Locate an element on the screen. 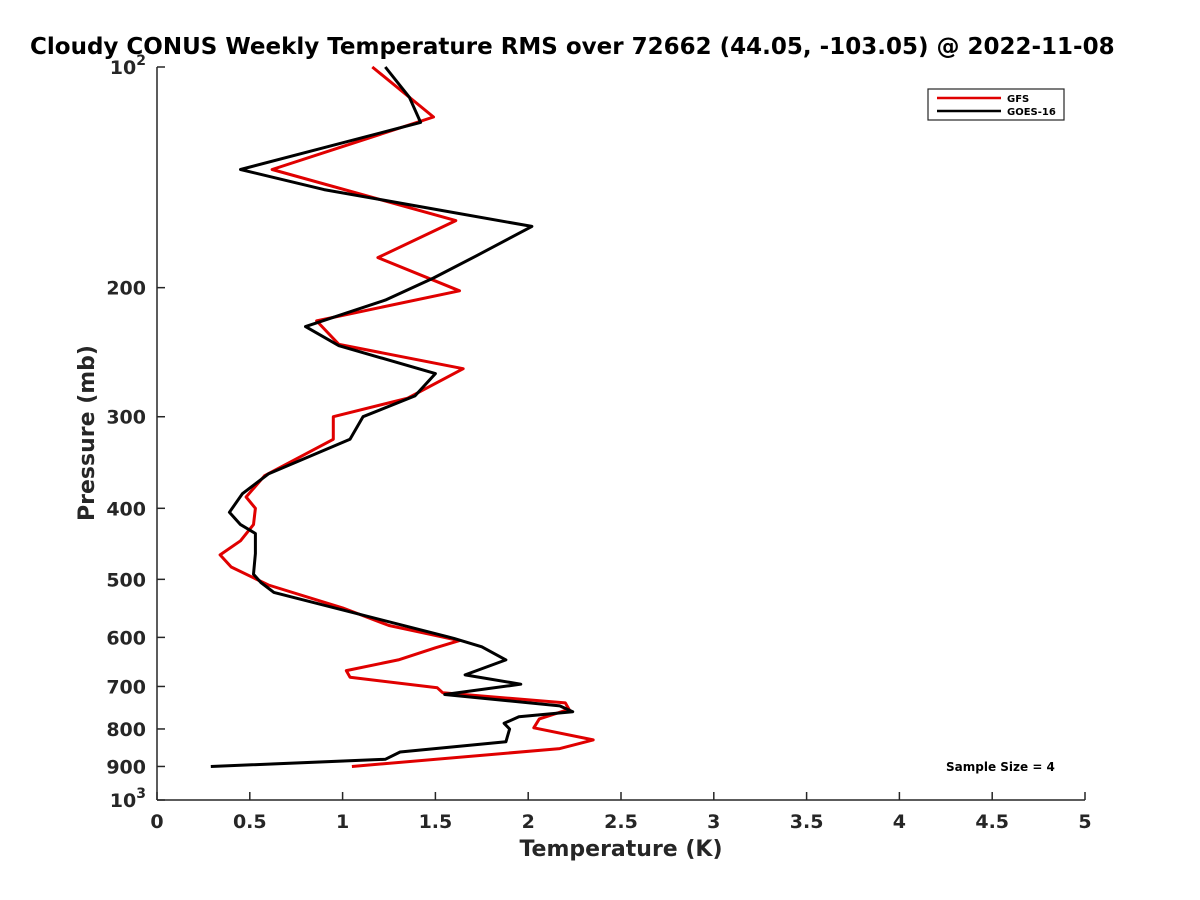 This screenshot has height=900, width=1200. x-tick-label: 1 is located at coordinates (342, 822).